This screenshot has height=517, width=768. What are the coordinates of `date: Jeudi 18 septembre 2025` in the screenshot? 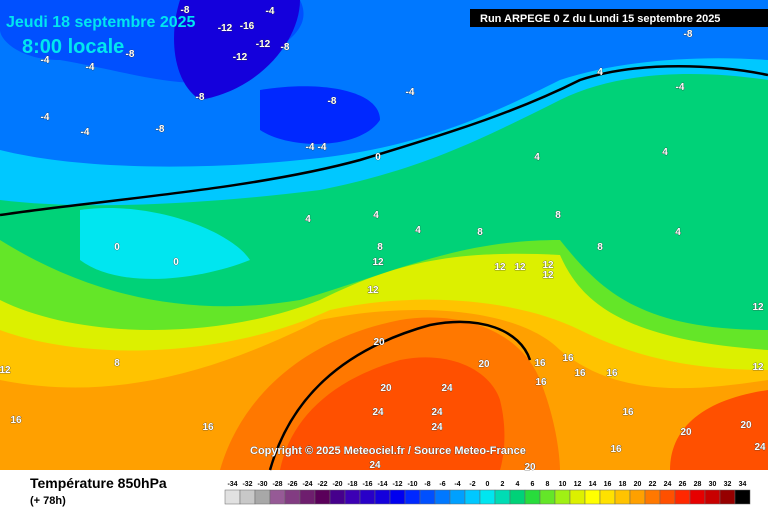 It's located at (101, 22).